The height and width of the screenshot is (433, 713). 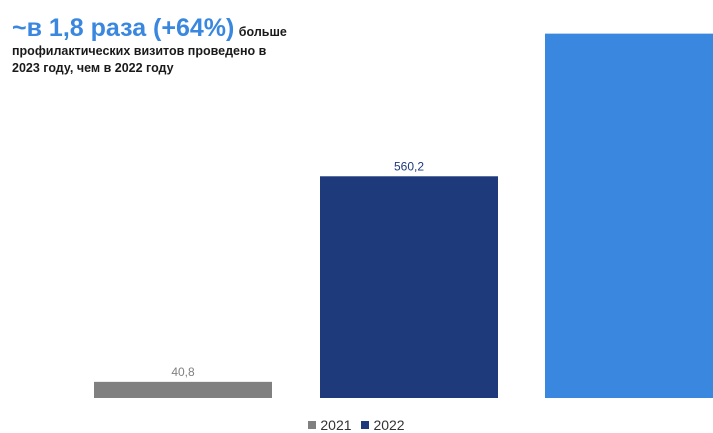 What do you see at coordinates (409, 166) in the screenshot?
I see `data-label-1: 560,2` at bounding box center [409, 166].